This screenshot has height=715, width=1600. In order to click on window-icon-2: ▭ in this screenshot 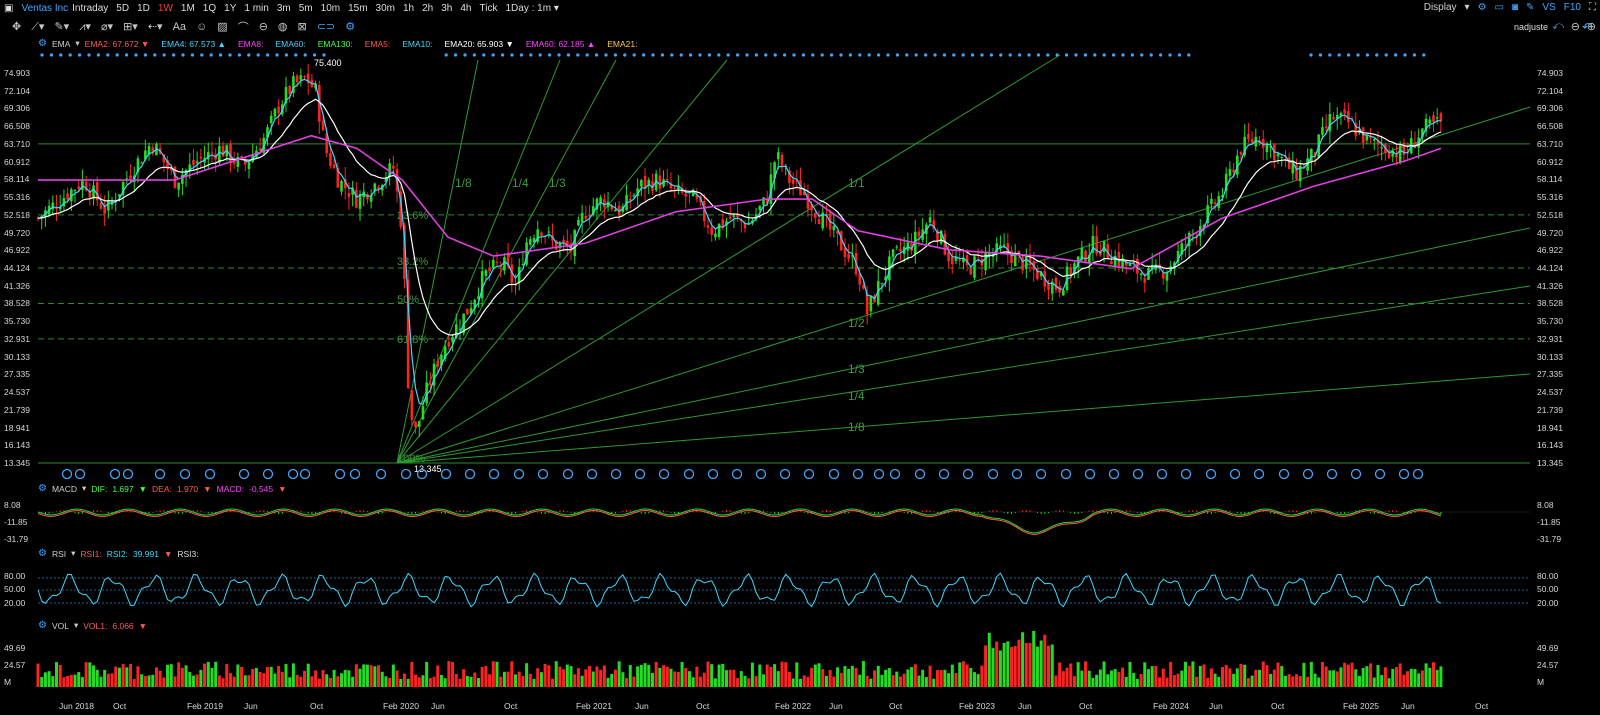, I will do `click(1499, 7)`.